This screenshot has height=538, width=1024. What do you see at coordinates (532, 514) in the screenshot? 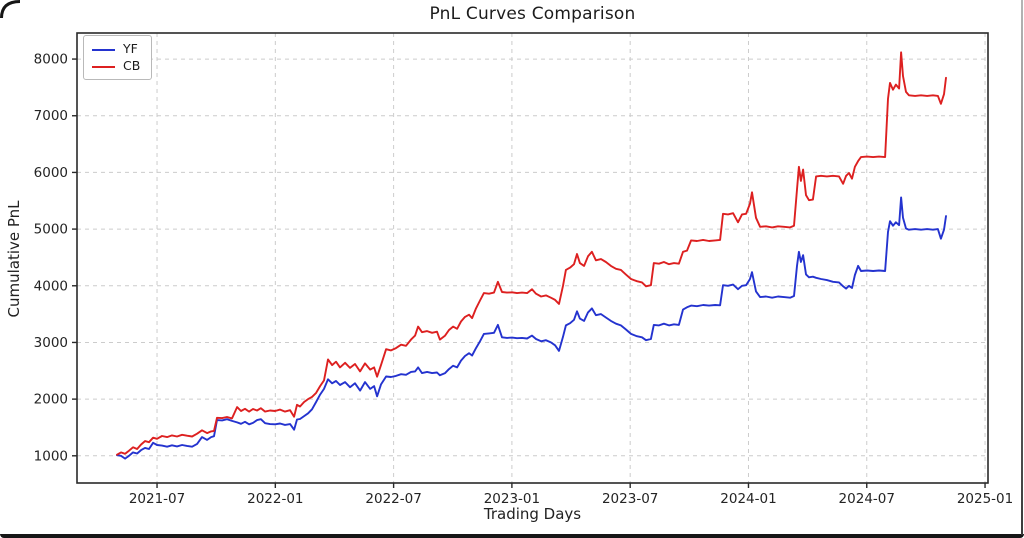
I see `x-axis-label: Trading Days` at bounding box center [532, 514].